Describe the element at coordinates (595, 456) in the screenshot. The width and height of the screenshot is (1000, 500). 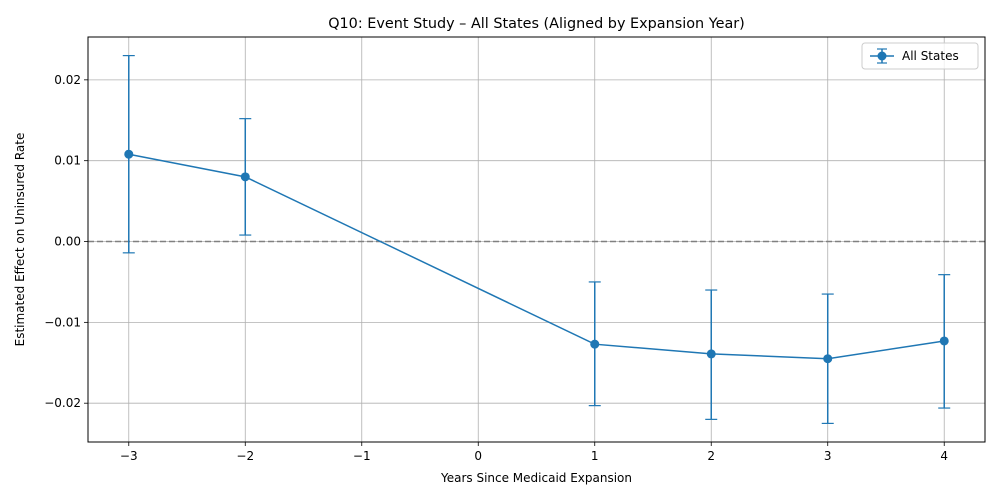
I see `x-tick-label: 1` at that location.